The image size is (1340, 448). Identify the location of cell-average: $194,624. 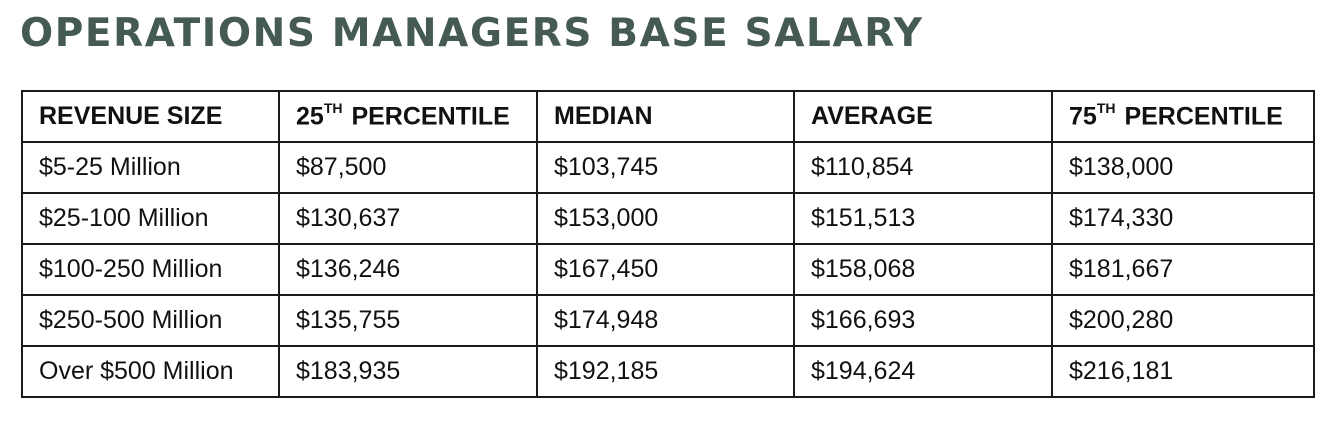
(923, 371).